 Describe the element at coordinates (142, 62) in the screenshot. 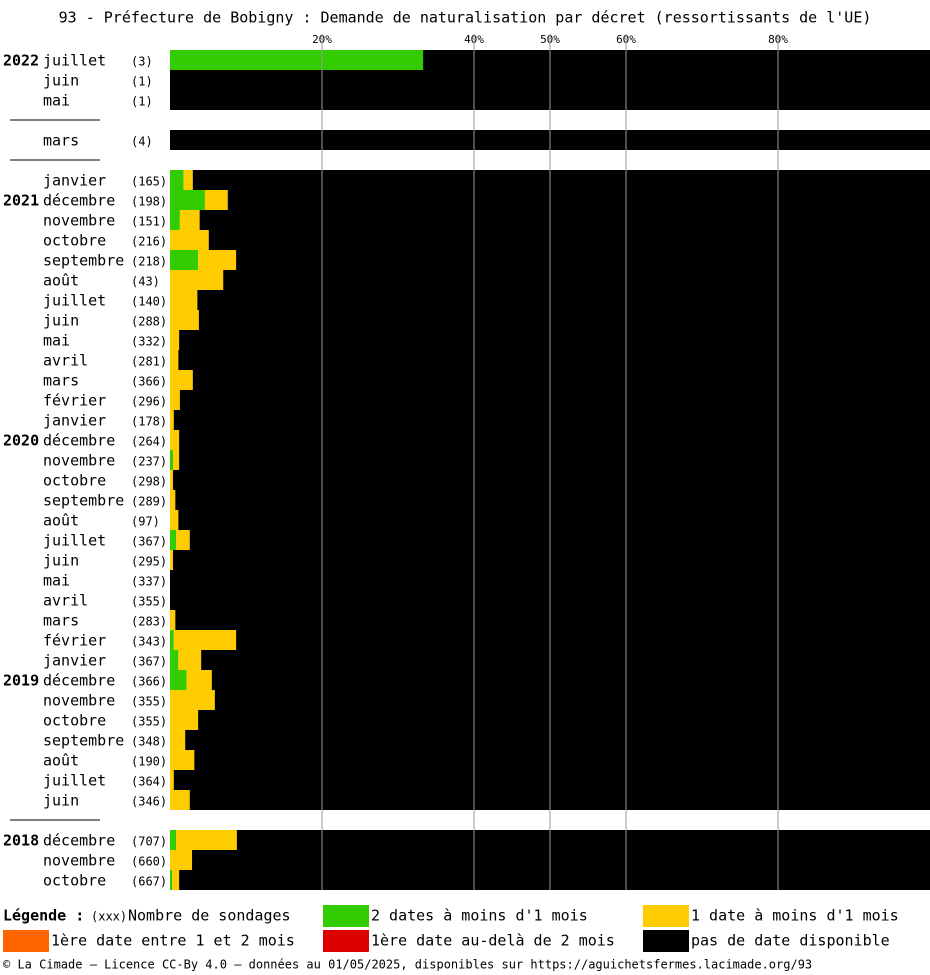

I see `count-label: (3)` at that location.